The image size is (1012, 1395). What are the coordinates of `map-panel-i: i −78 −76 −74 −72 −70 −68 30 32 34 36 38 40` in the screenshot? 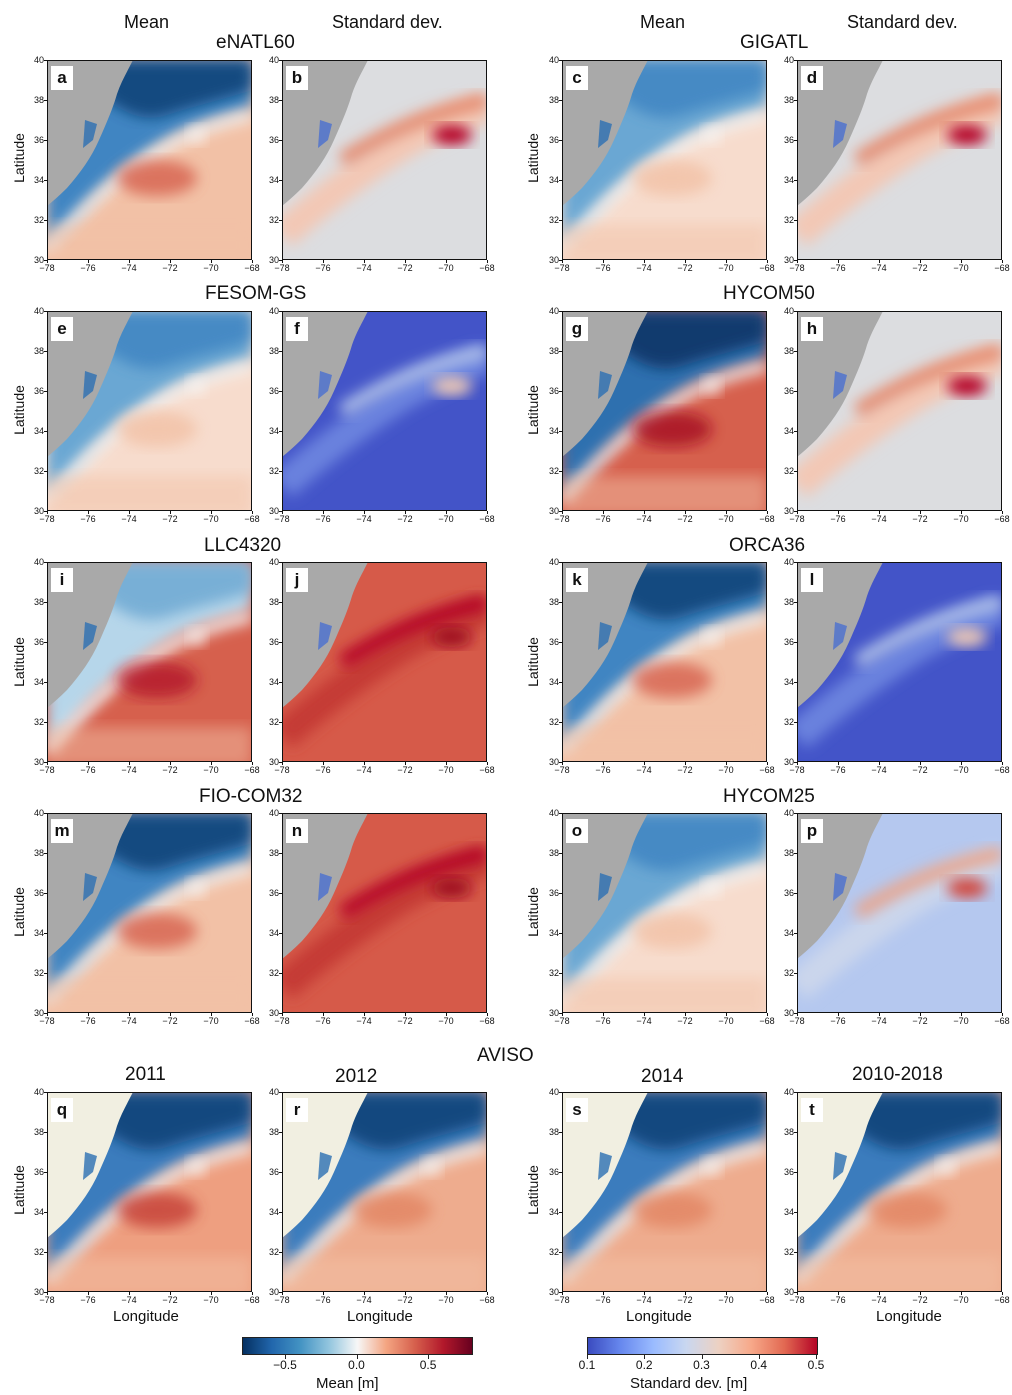 It's located at (147, 666).